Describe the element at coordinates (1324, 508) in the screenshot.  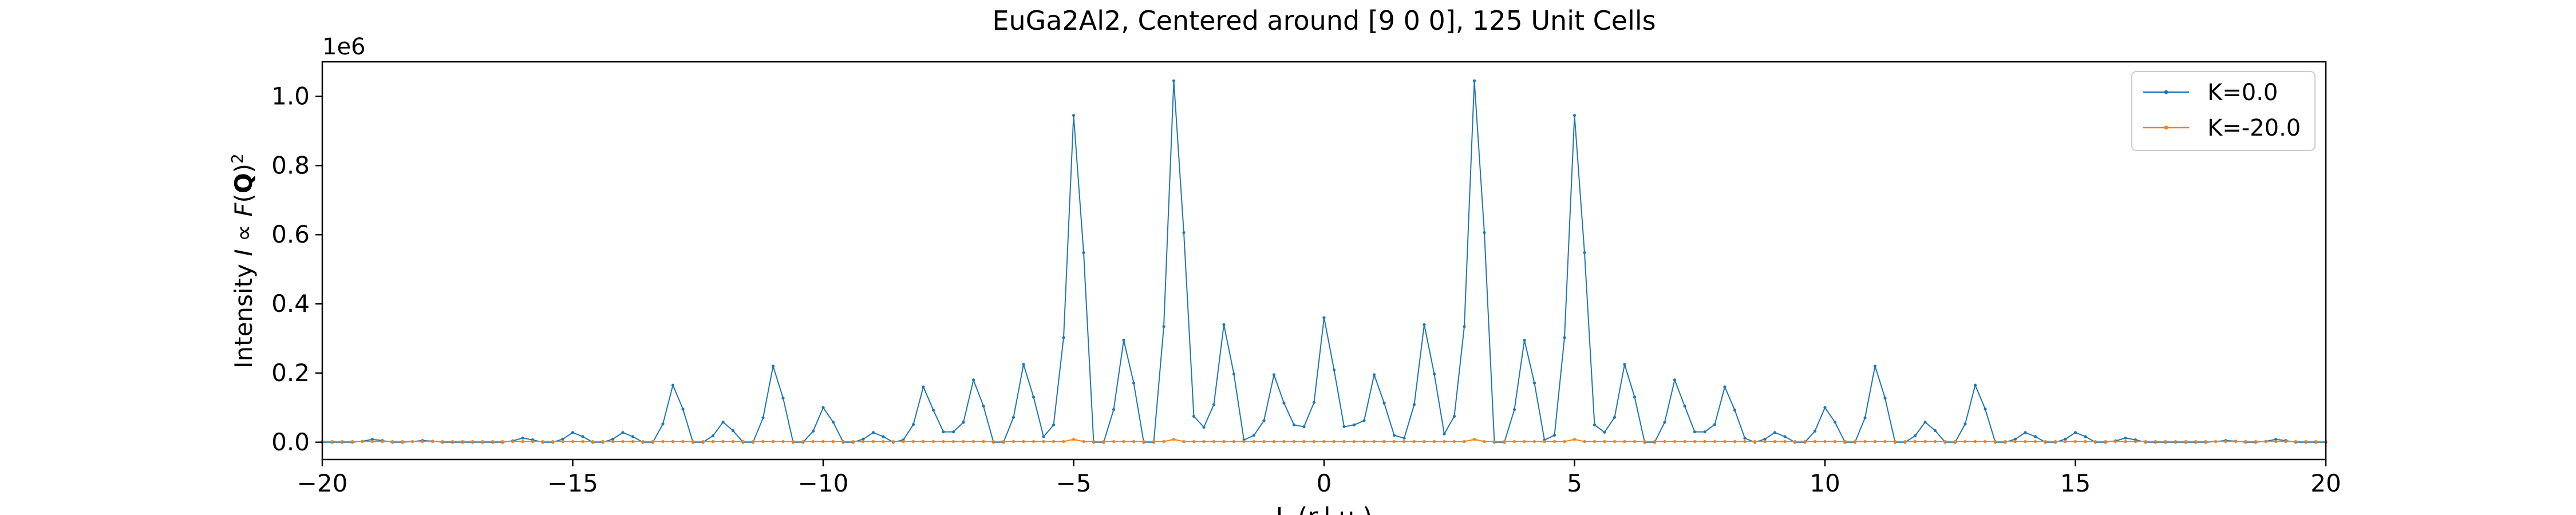
I see `x-axis-label: L (r.l.u.)` at that location.